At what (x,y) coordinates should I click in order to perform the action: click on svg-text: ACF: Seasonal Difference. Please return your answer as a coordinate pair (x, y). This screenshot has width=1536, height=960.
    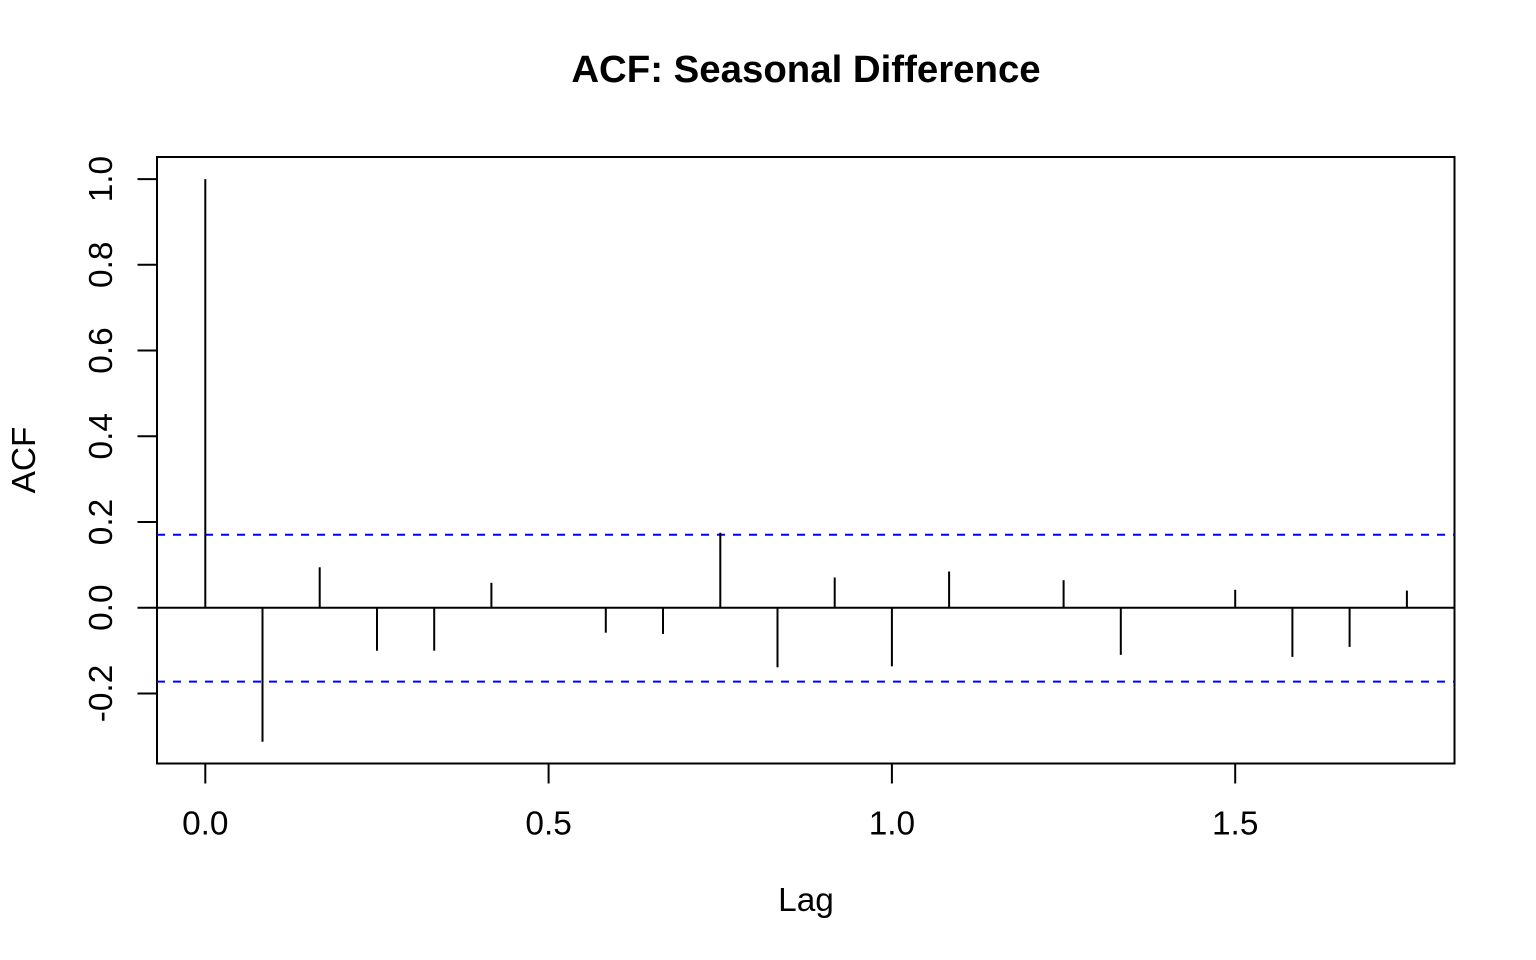
    Looking at the image, I should click on (805, 69).